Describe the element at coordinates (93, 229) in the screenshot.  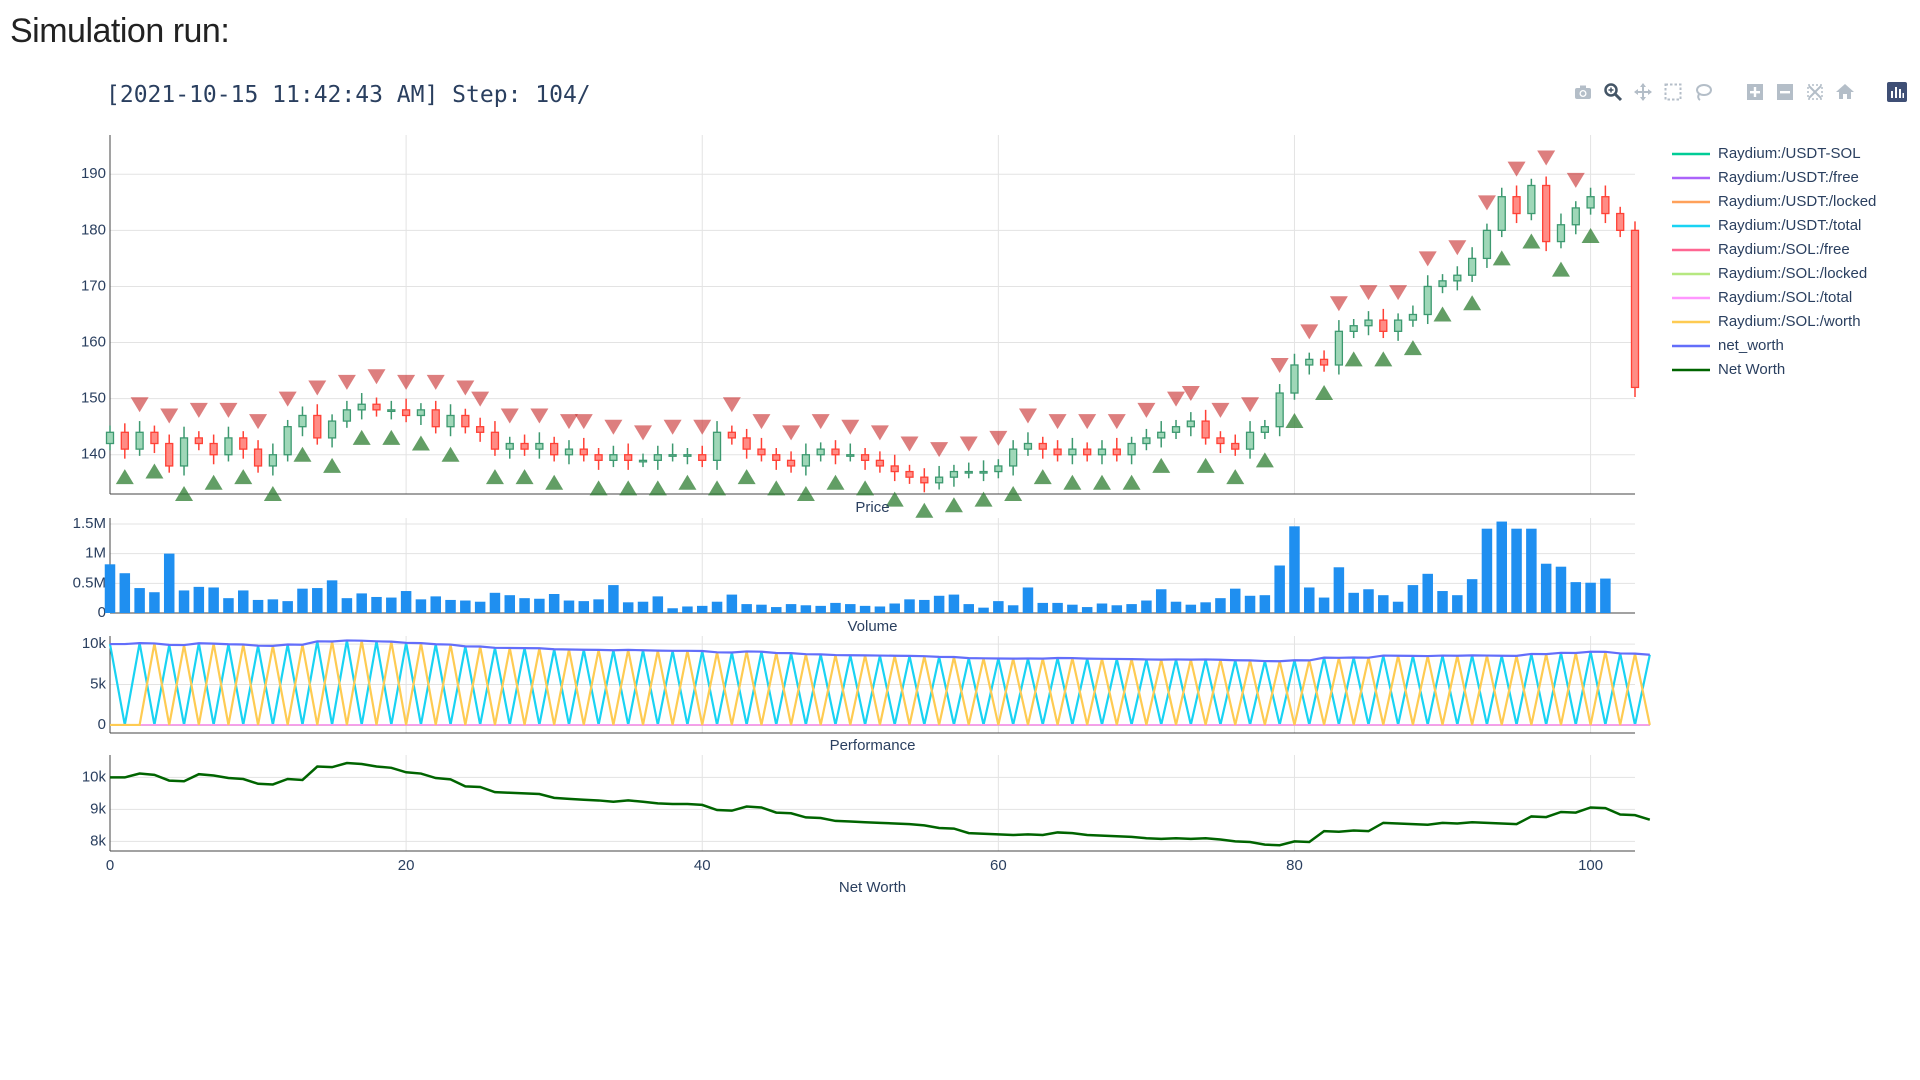
I see `y-tick-label: 180` at that location.